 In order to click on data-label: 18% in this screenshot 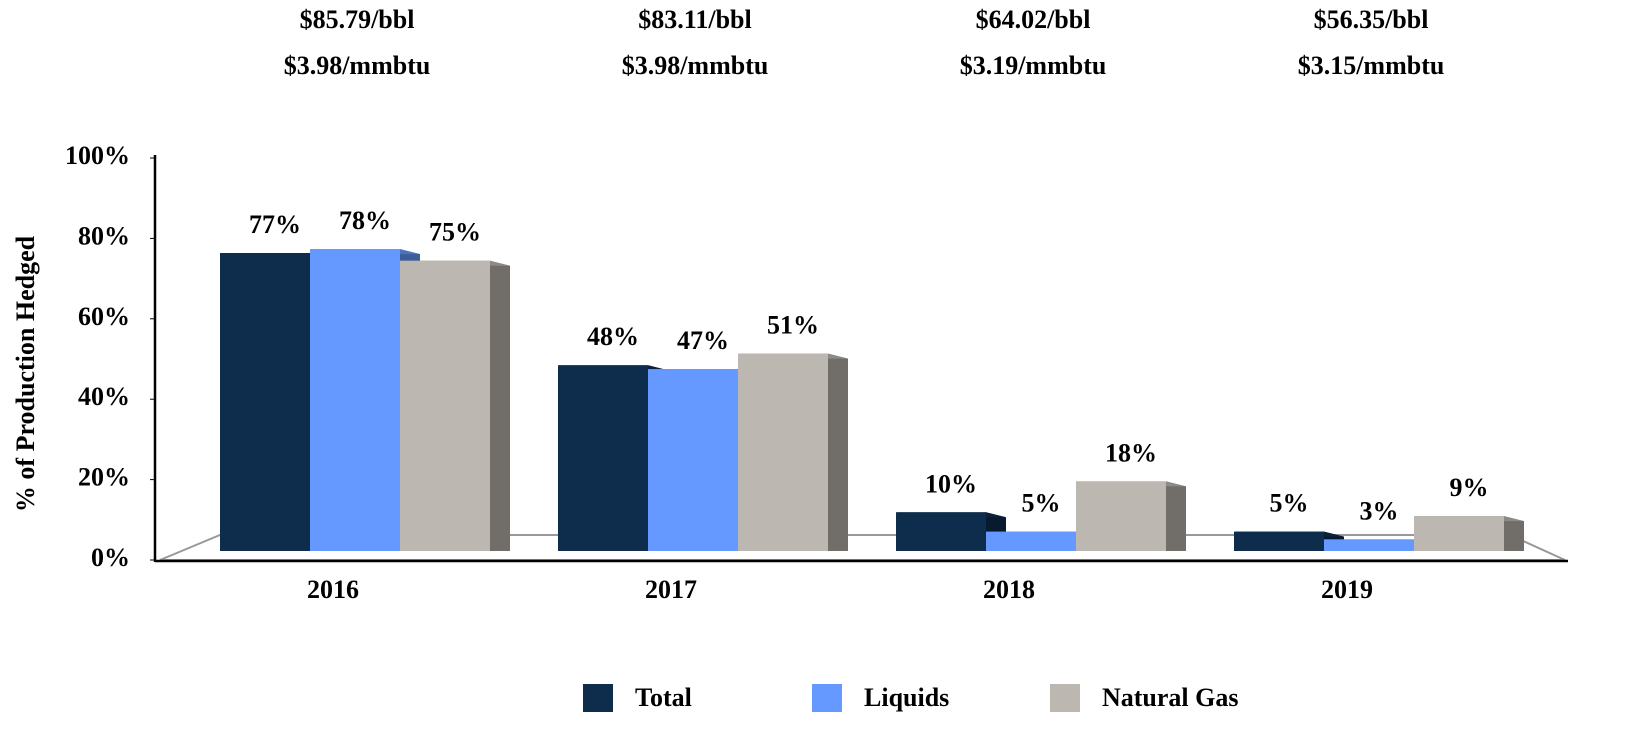, I will do `click(1131, 452)`.